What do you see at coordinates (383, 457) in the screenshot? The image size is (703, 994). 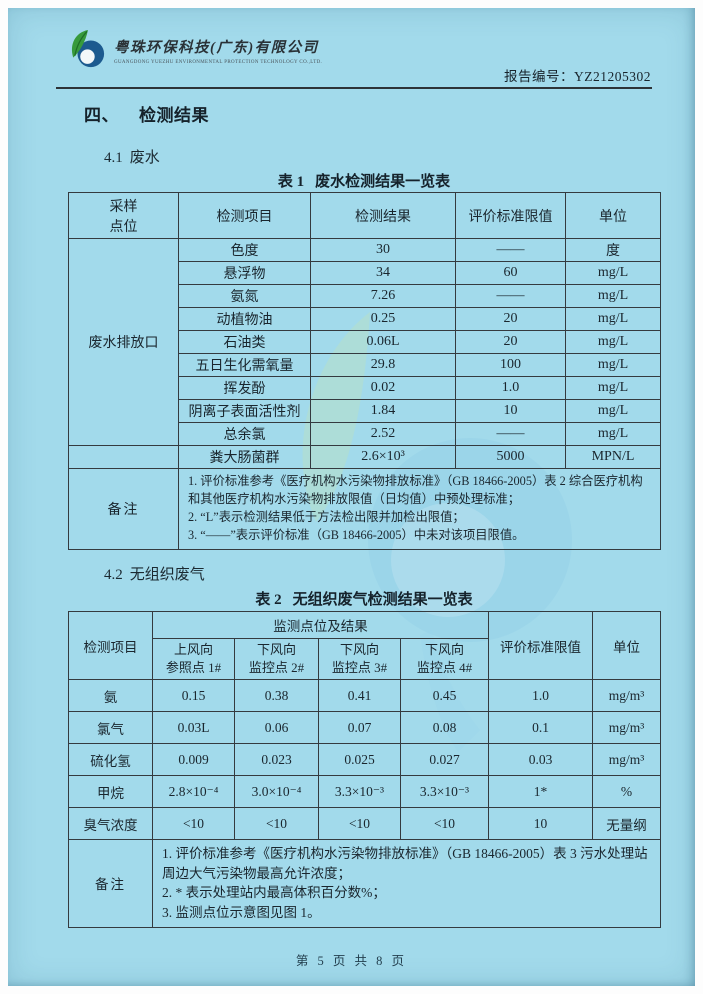 I see `cell-result: 2.6×10³` at bounding box center [383, 457].